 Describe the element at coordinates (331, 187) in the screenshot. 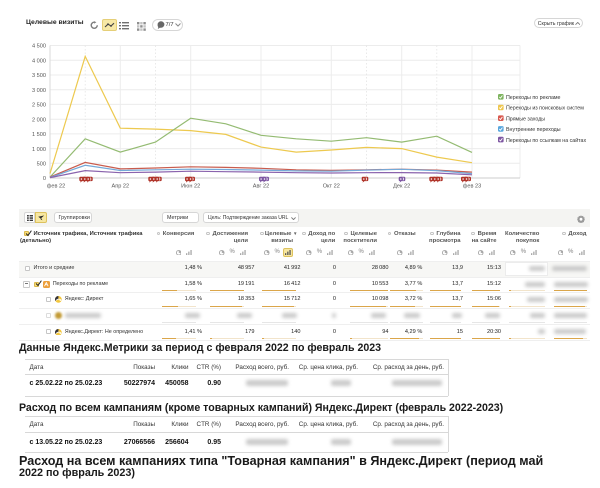

I see `svg-text: Окт 22` at that location.